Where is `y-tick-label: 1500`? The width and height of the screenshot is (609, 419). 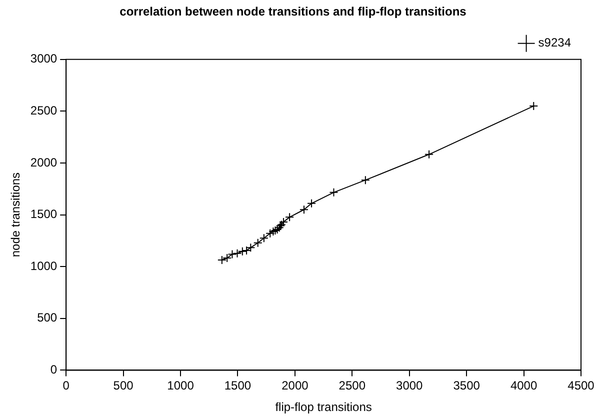 y-tick-label: 1500 is located at coordinates (44, 214).